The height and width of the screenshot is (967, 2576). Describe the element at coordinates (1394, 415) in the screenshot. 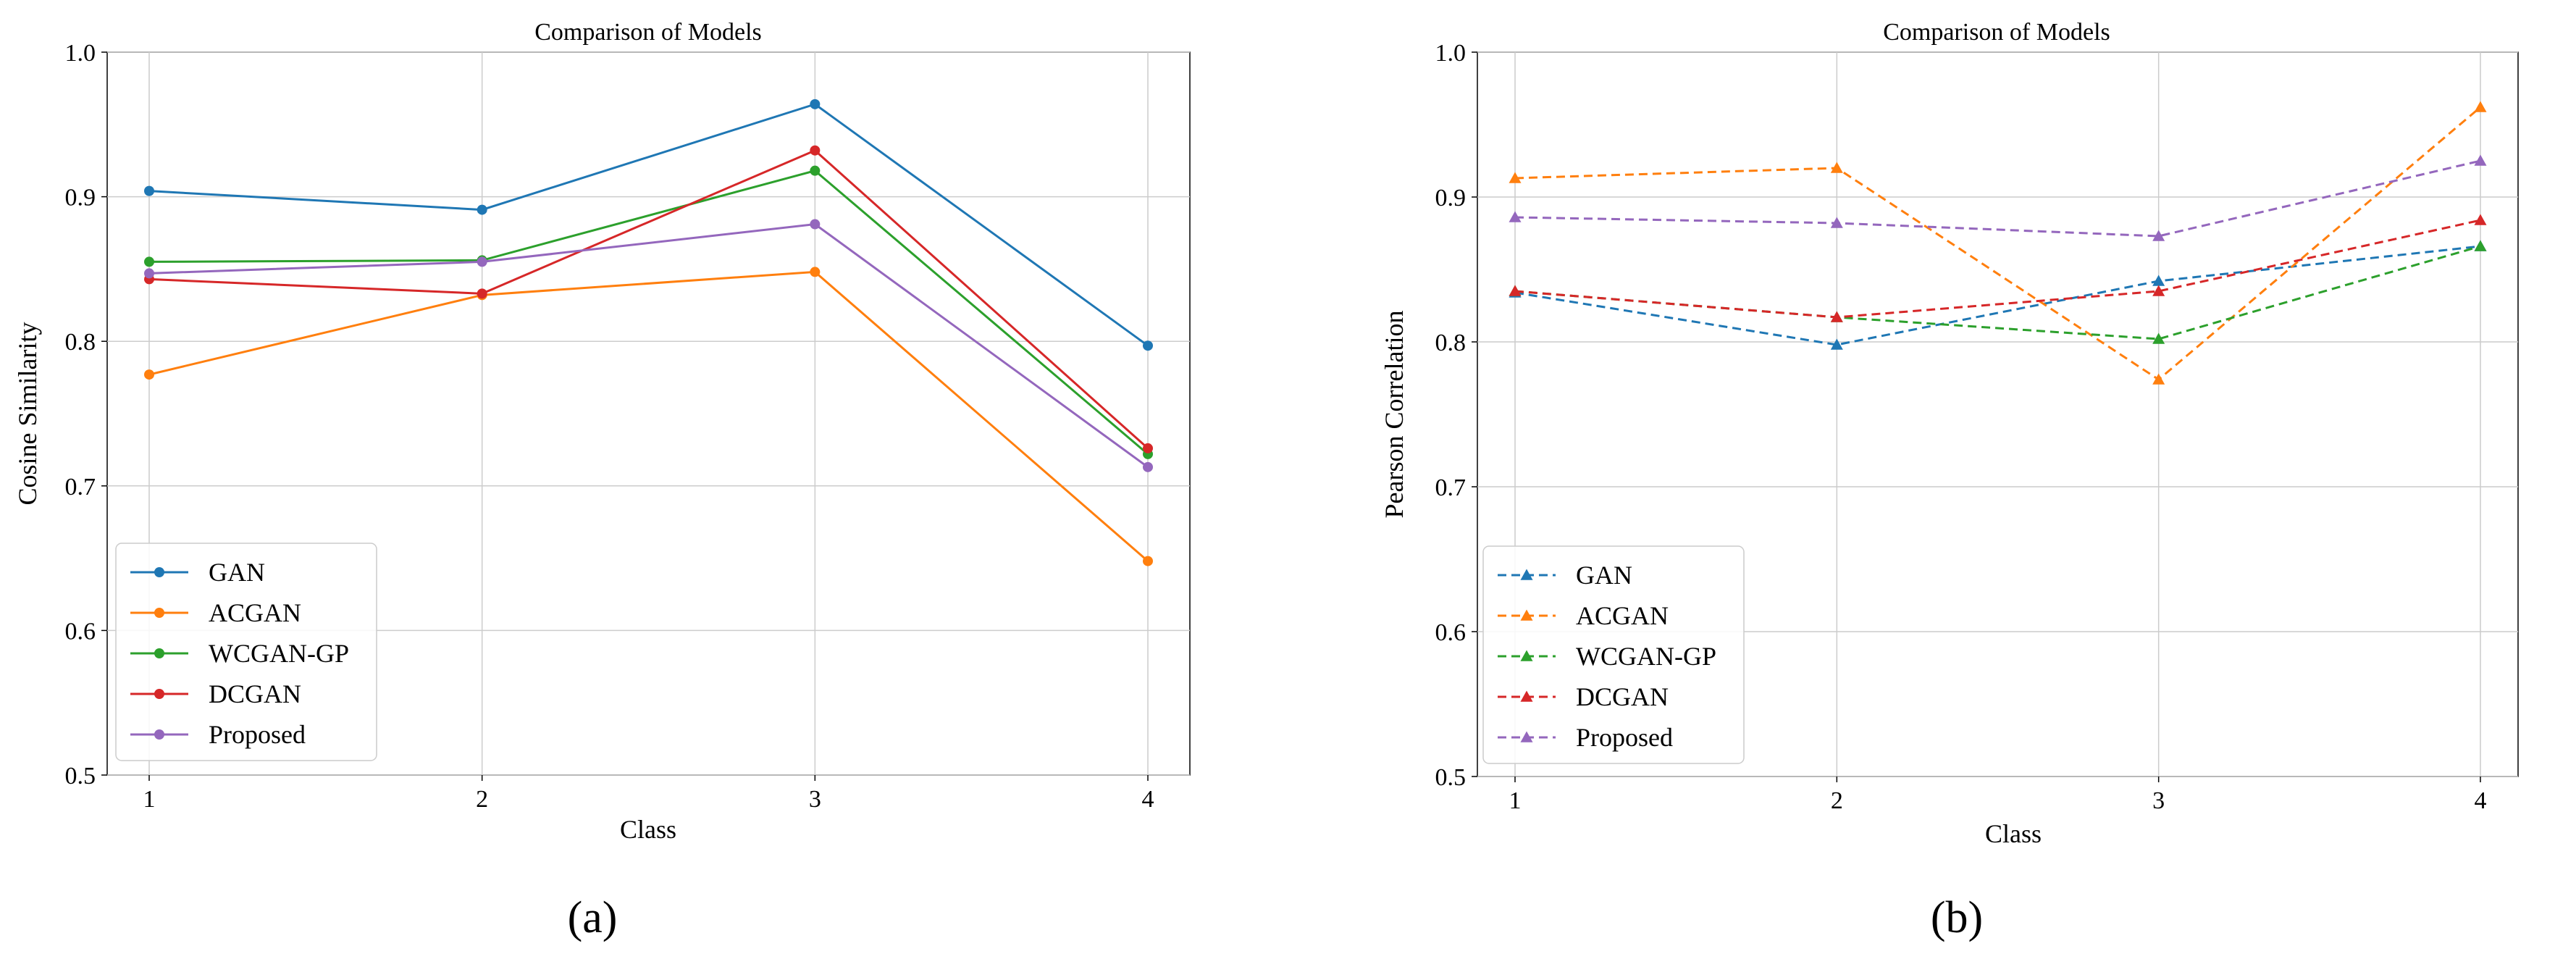

I see `y-axis-label: Pearson Correlation` at that location.